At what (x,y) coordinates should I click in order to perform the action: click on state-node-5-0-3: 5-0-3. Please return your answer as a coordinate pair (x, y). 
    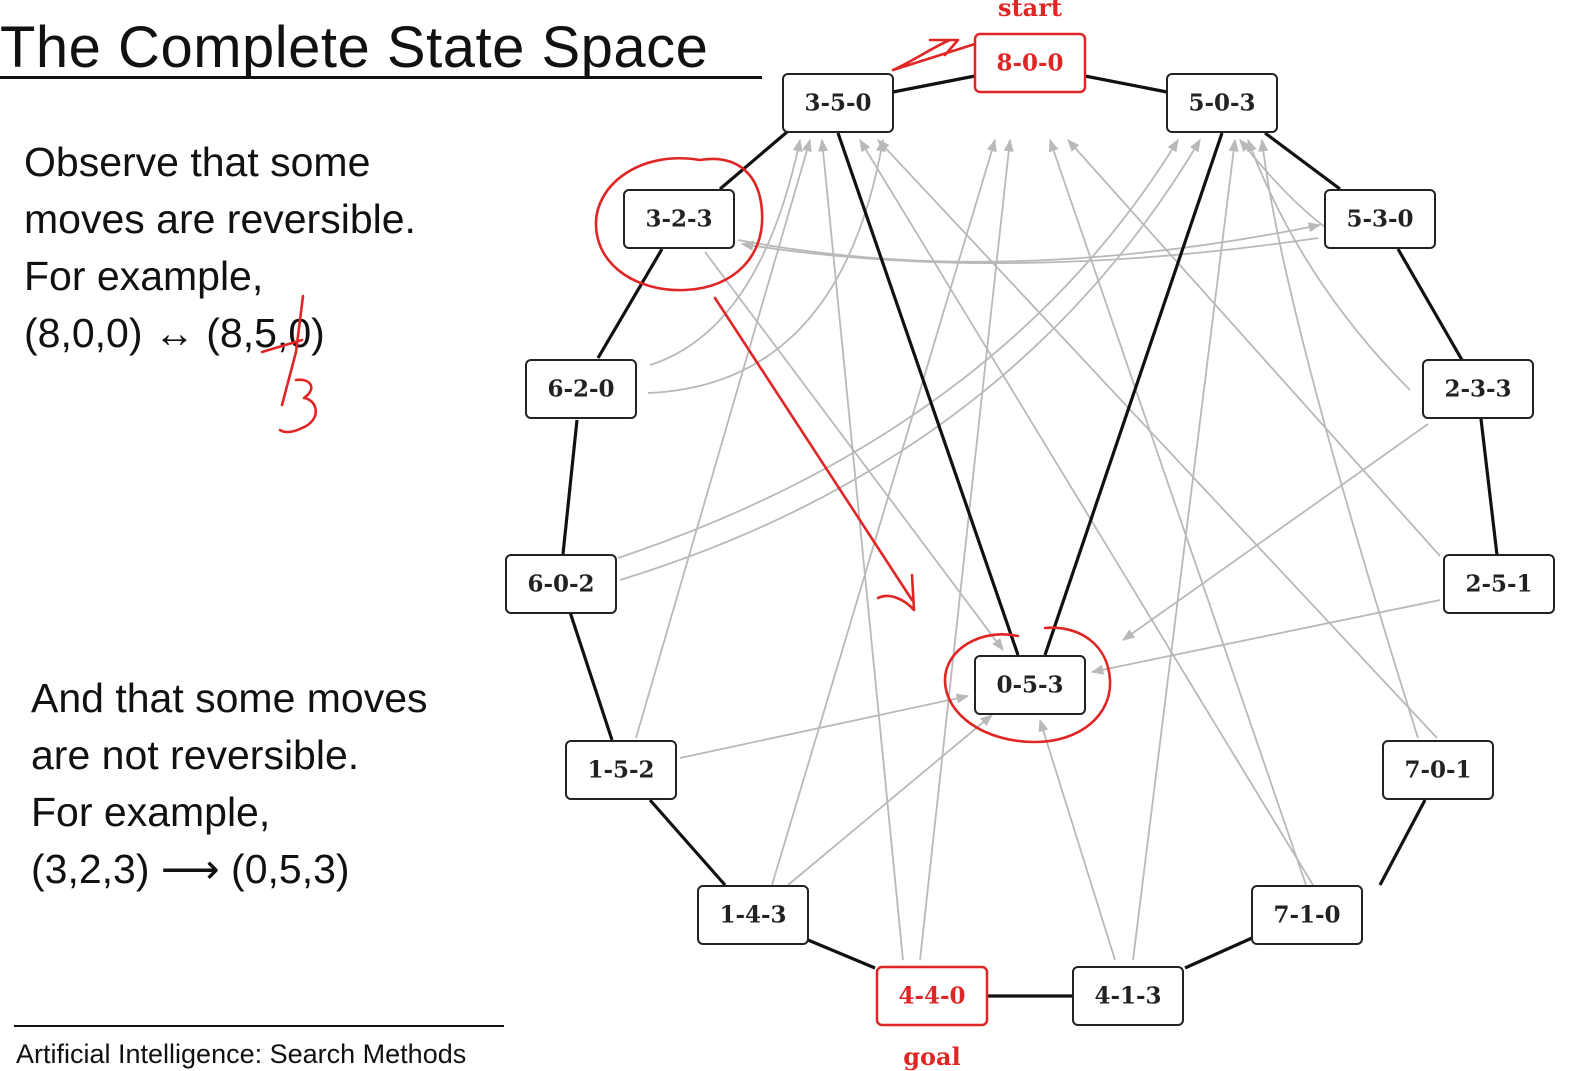
    Looking at the image, I should click on (1222, 103).